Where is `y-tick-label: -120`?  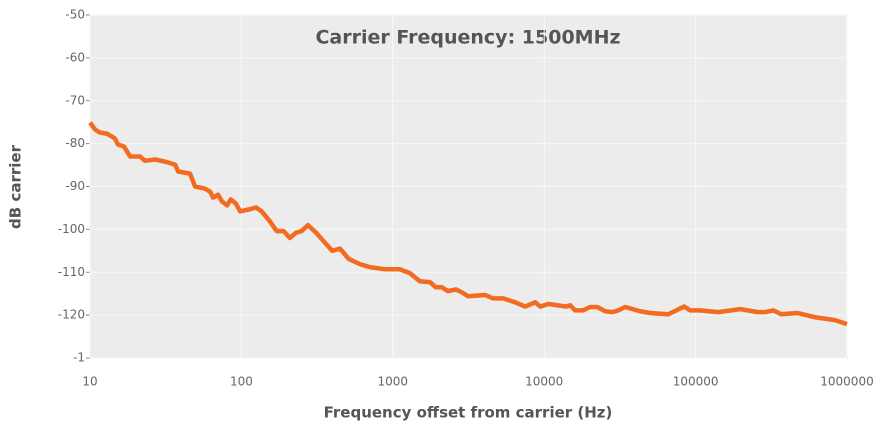
y-tick-label: -120 is located at coordinates (71, 315).